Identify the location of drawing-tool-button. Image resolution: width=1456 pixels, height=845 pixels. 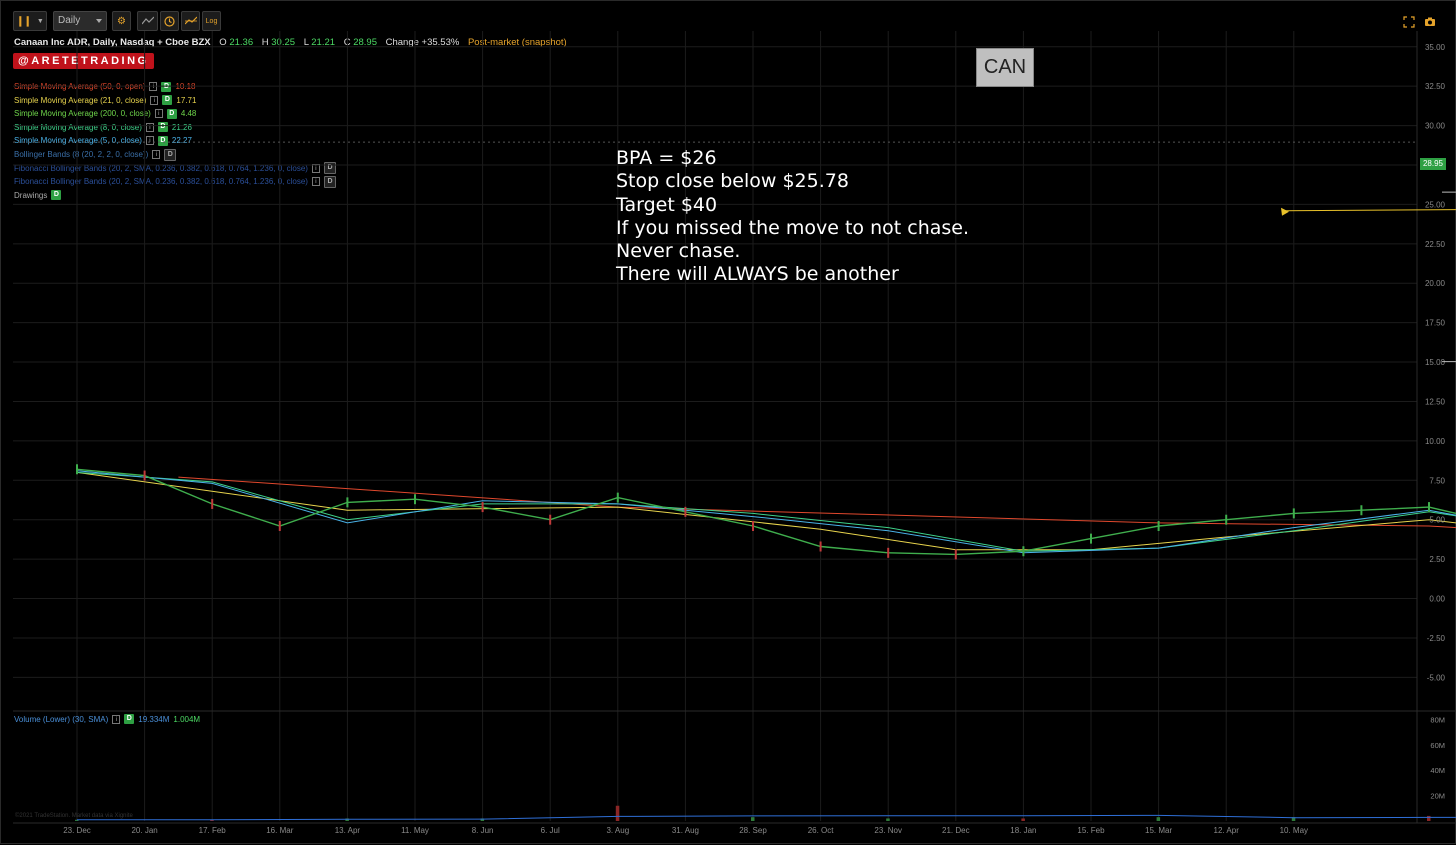
(190, 21).